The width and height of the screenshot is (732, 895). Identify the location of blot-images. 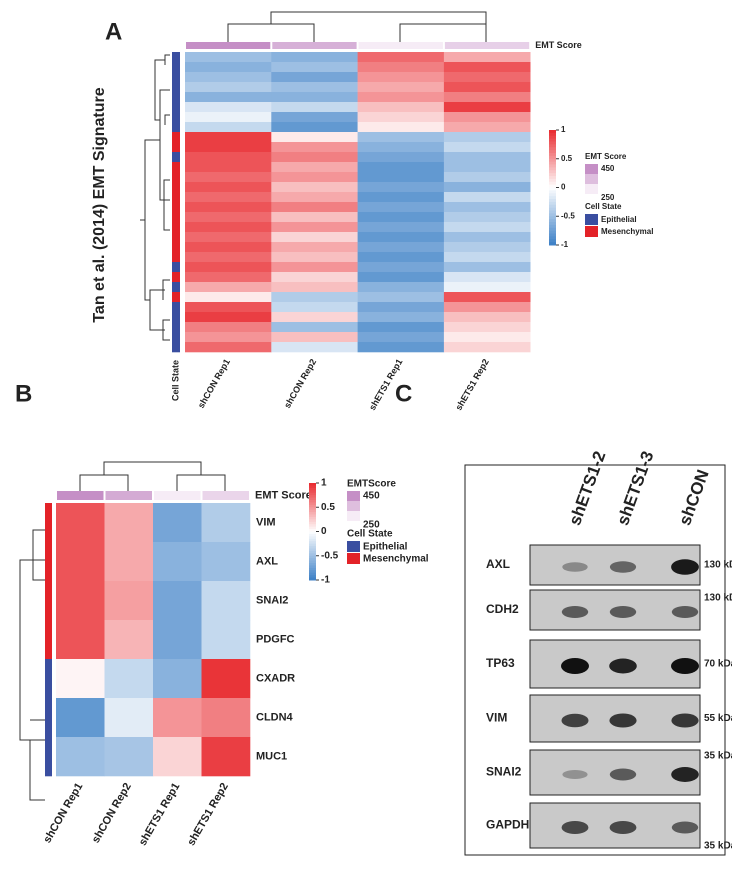
(615, 696).